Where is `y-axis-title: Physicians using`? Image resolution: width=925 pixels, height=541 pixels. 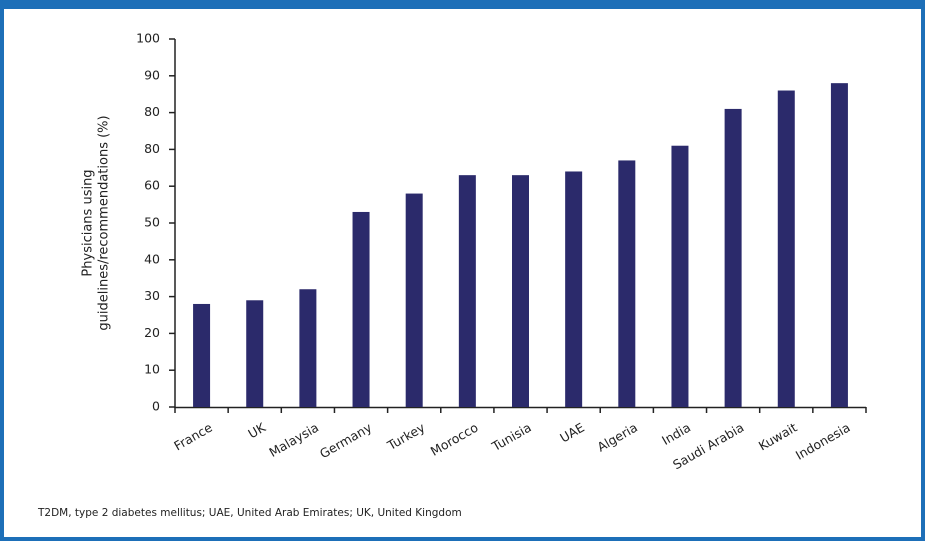
y-axis-title: Physicians using is located at coordinates (88, 222).